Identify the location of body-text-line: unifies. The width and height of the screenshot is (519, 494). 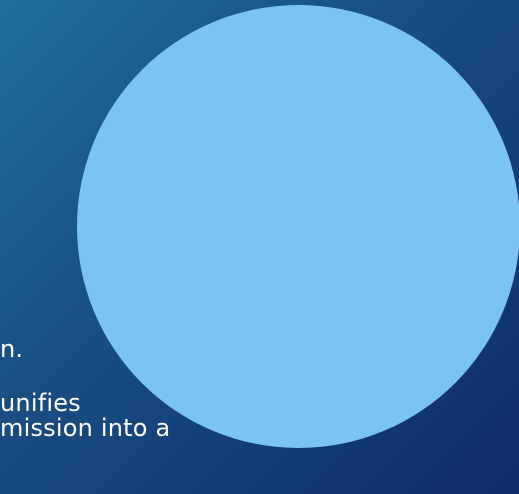
(40, 403).